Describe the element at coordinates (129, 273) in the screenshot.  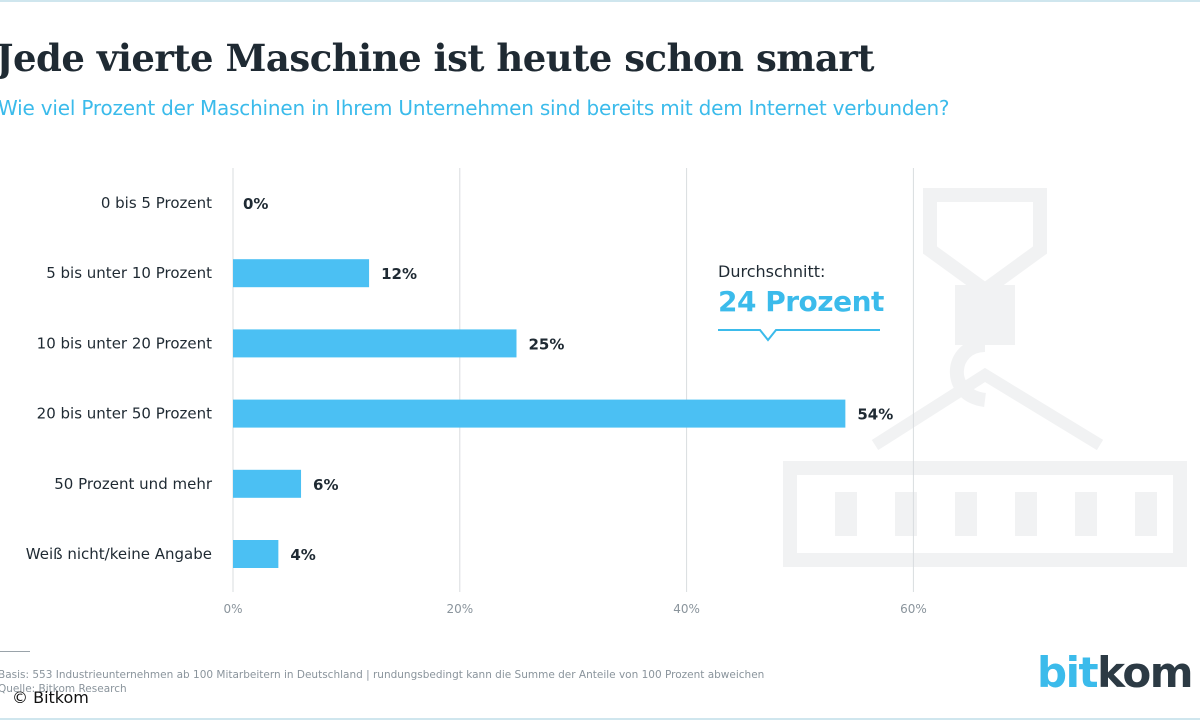
I see `category-label: 5 bis unter 10 Prozent` at that location.